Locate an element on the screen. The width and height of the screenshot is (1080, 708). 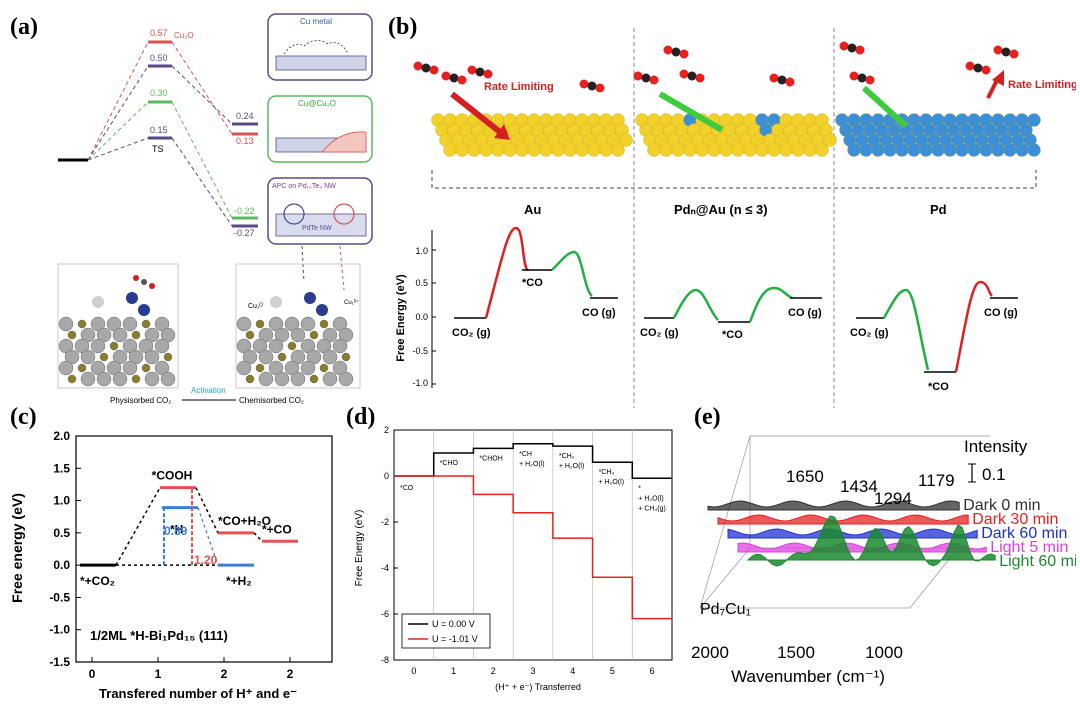
svg-text: 0.5 is located at coordinates (421, 283).